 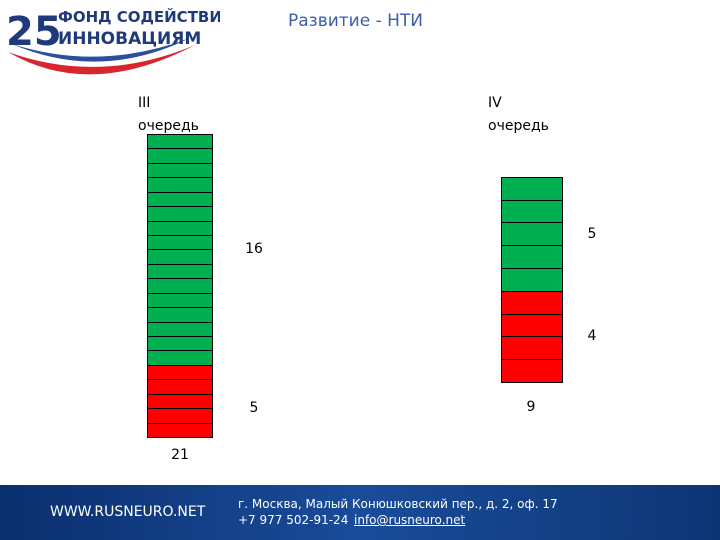 I want to click on logo-swoosh-red, so click(x=101, y=60).